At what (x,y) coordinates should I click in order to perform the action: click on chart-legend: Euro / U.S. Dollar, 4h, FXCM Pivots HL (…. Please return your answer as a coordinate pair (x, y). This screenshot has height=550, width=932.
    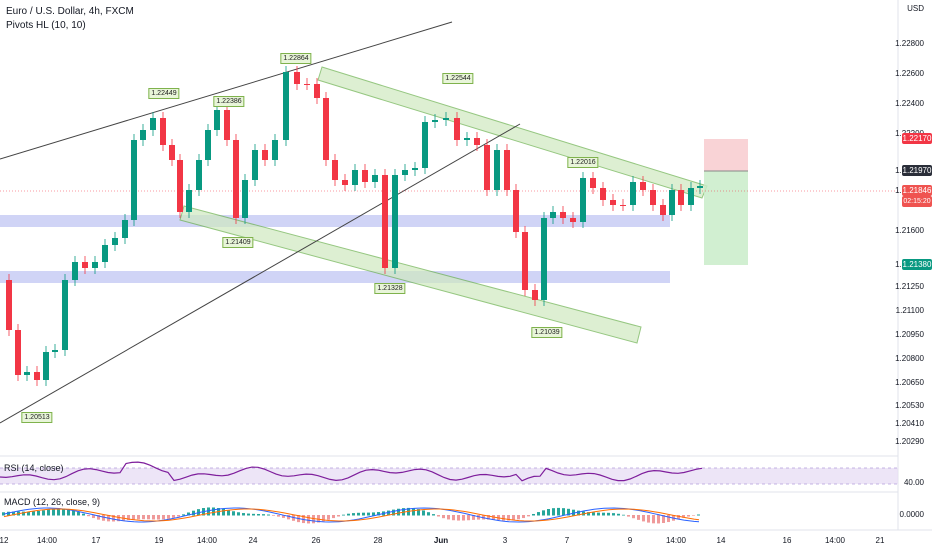
    Looking at the image, I should click on (70, 19).